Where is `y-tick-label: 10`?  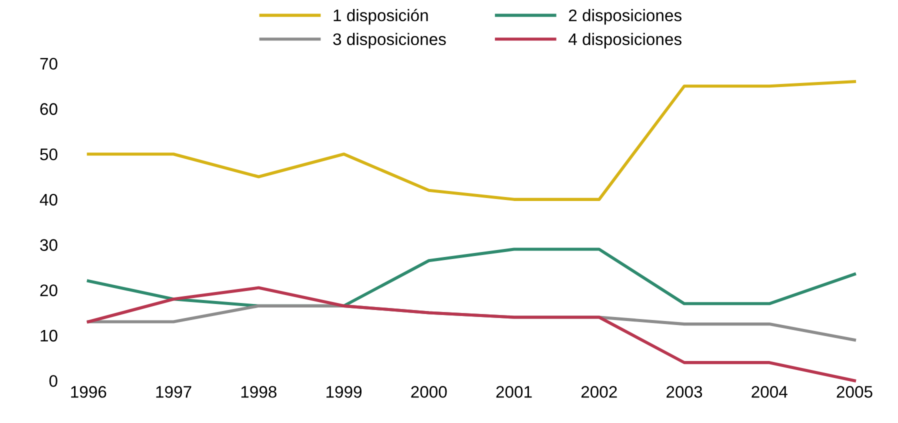
y-tick-label: 10 is located at coordinates (49, 336).